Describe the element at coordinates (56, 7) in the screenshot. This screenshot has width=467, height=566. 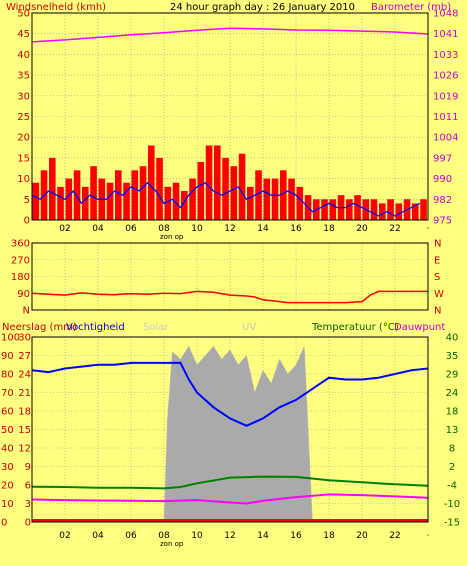
I see `wind-axis-label: Windsnelheid (kmh)` at that location.